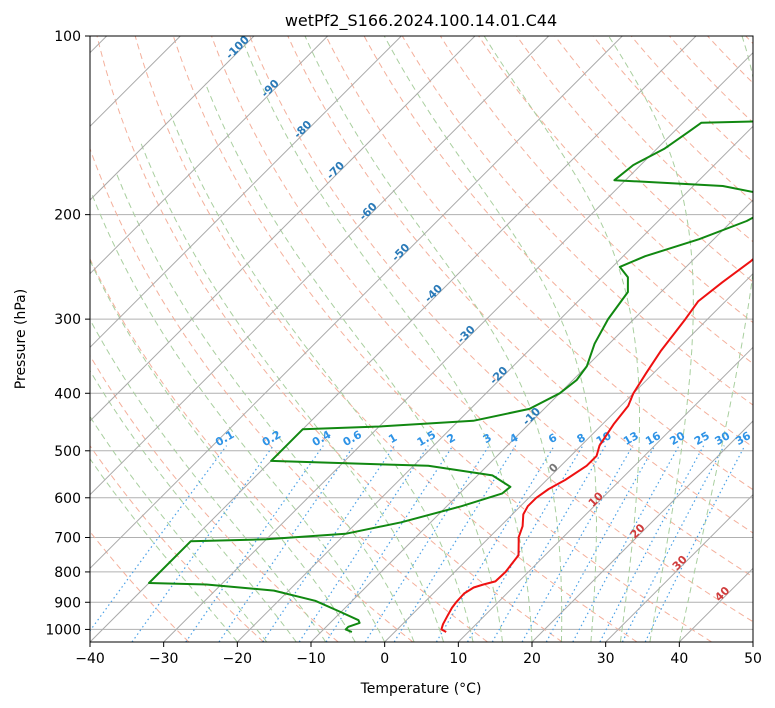 The width and height of the screenshot is (775, 708). What do you see at coordinates (606, 659) in the screenshot?
I see `x-tick-label: 30` at bounding box center [606, 659].